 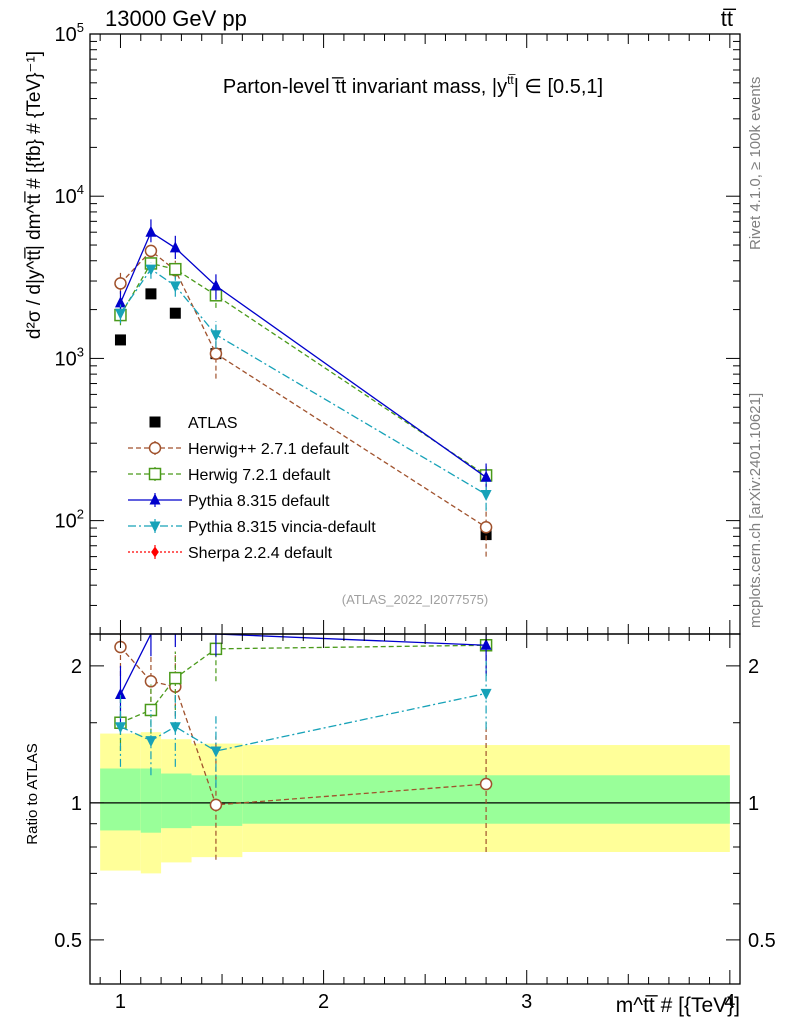 What do you see at coordinates (76, 667) in the screenshot?
I see `ratio-y-tick-label: 2` at bounding box center [76, 667].